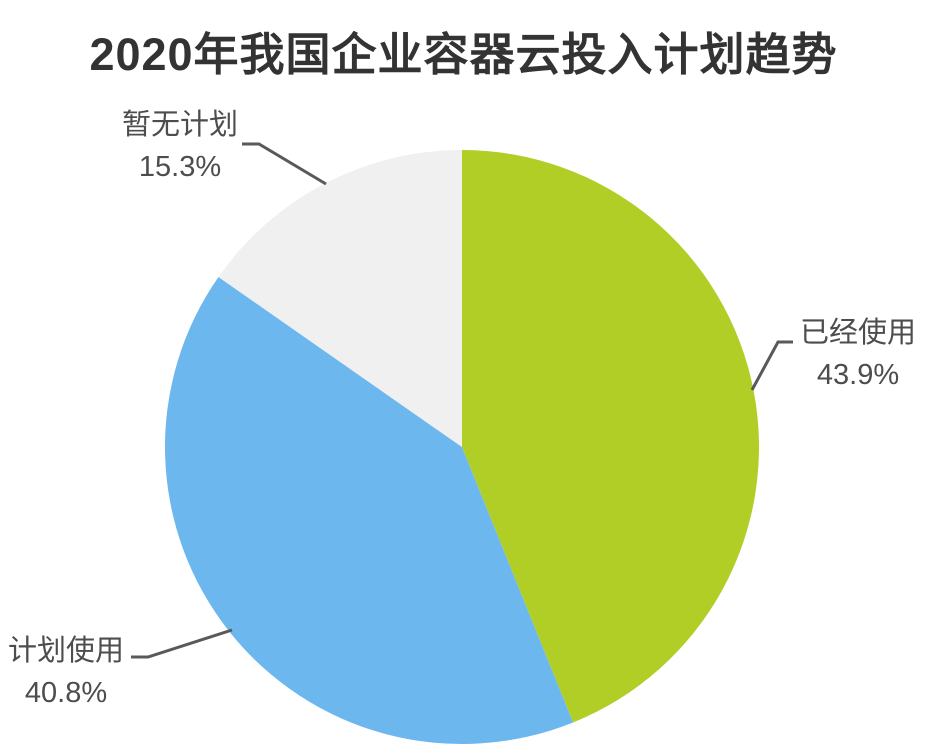 The image size is (927, 756). Describe the element at coordinates (857, 354) in the screenshot. I see `slice-label-already-used: 已经使用 43.9%` at that location.